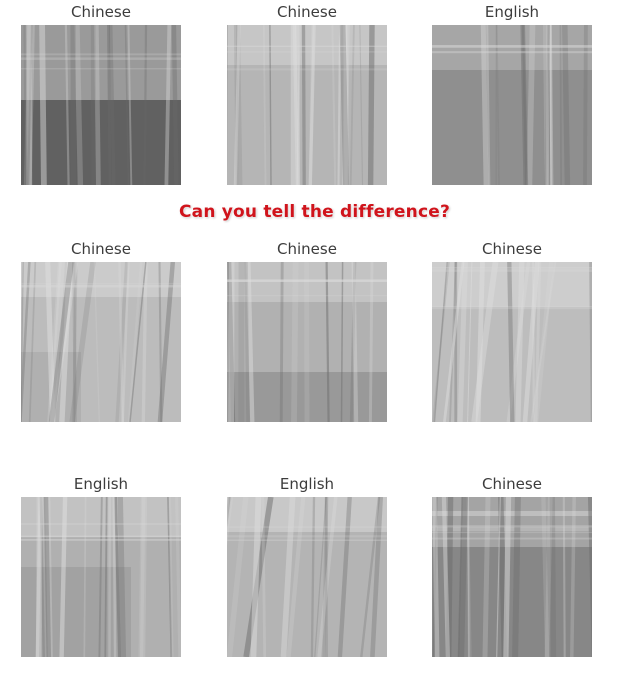 This screenshot has width=629, height=681. Describe the element at coordinates (314, 212) in the screenshot. I see `banner-text: Can you tell the difference?` at that location.